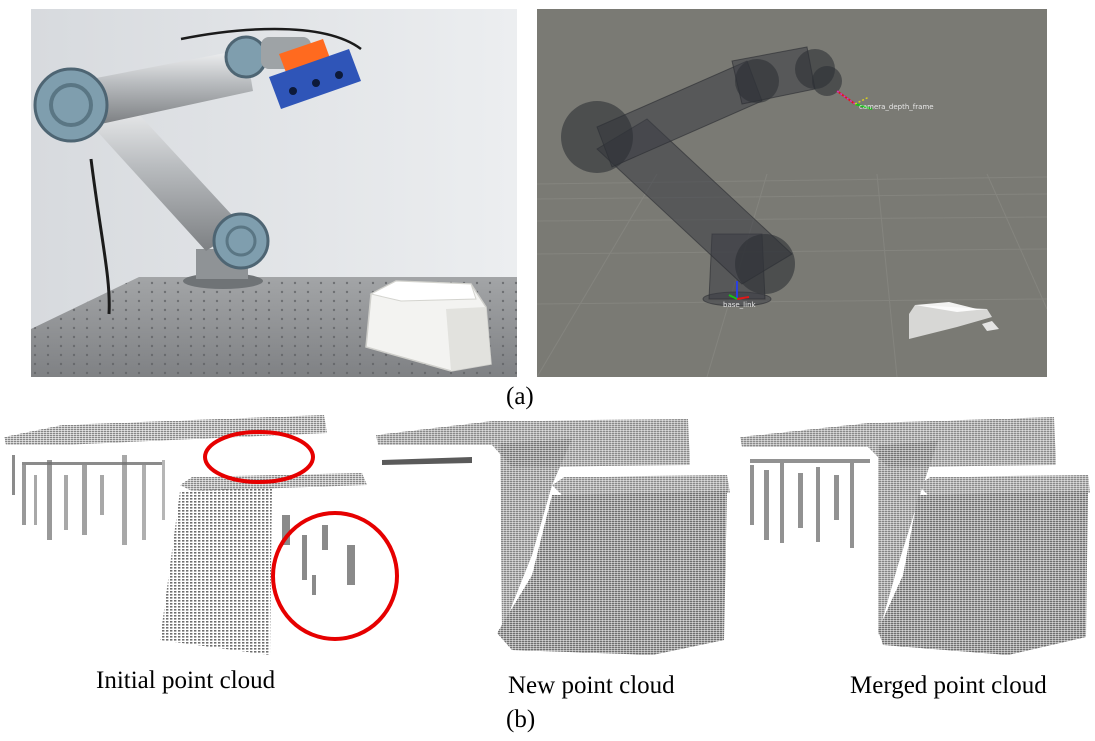 Image resolution: width=1095 pixels, height=741 pixels. Describe the element at coordinates (854, 100) in the screenshot. I see `camera-frame-axes` at that location.